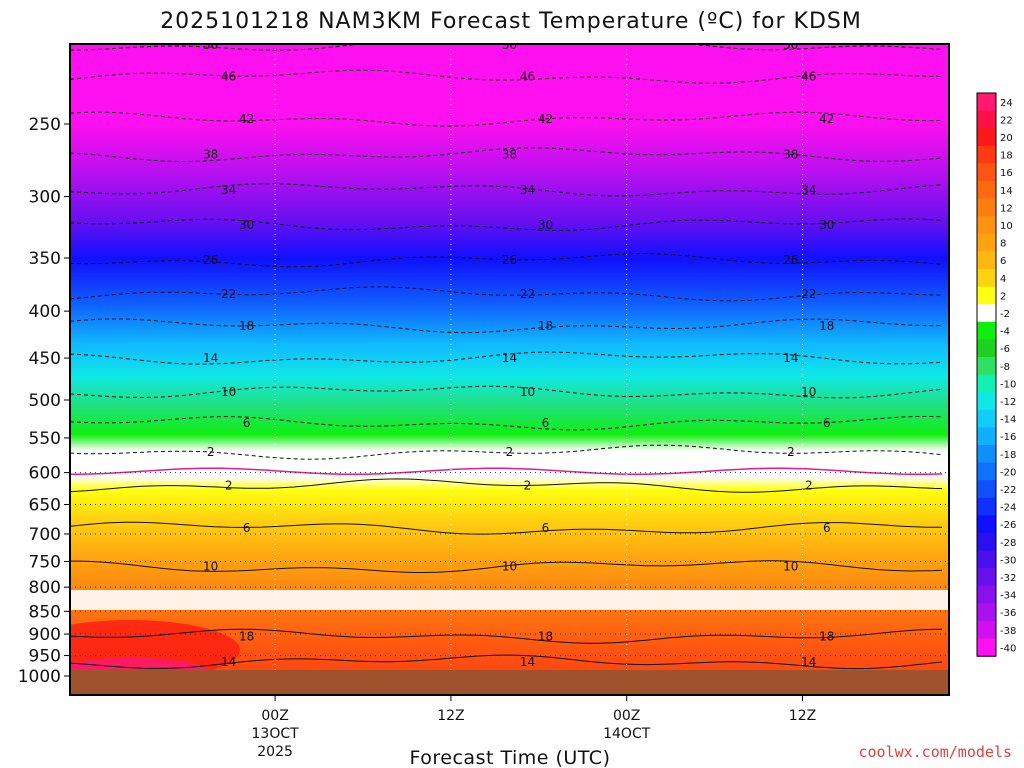 The image size is (1024, 768). What do you see at coordinates (39, 677) in the screenshot?
I see `y-tick-label: 1000` at bounding box center [39, 677].